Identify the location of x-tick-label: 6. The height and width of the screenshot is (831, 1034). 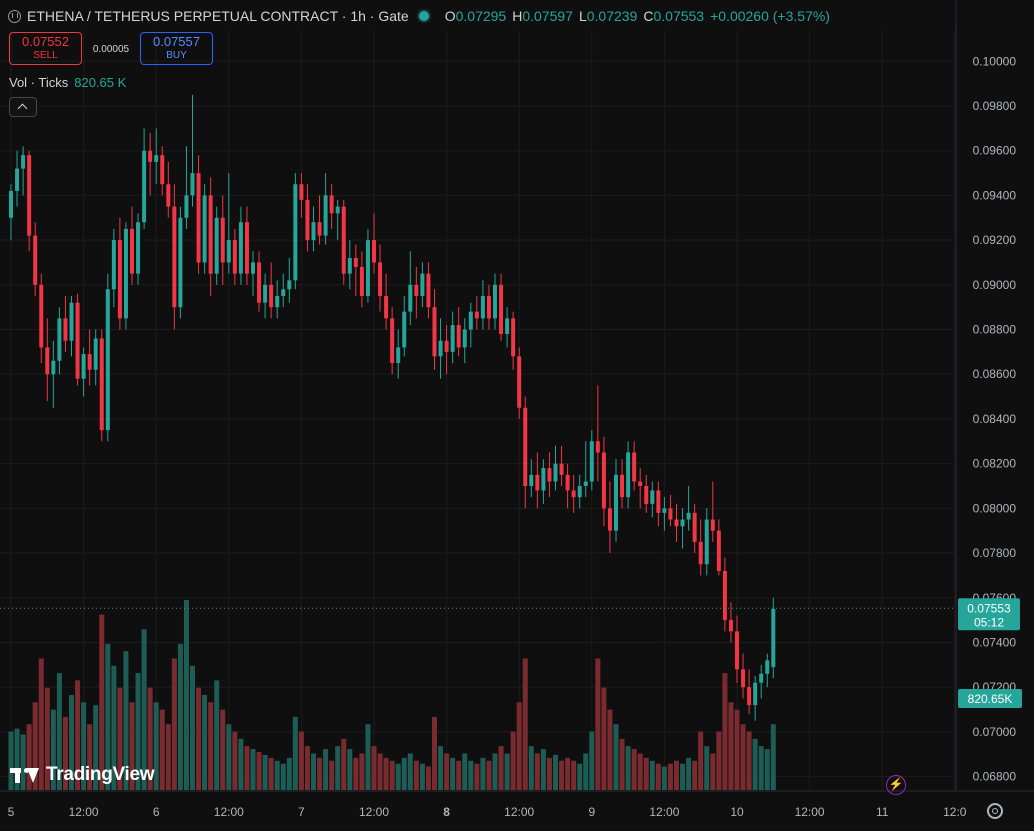
(156, 812).